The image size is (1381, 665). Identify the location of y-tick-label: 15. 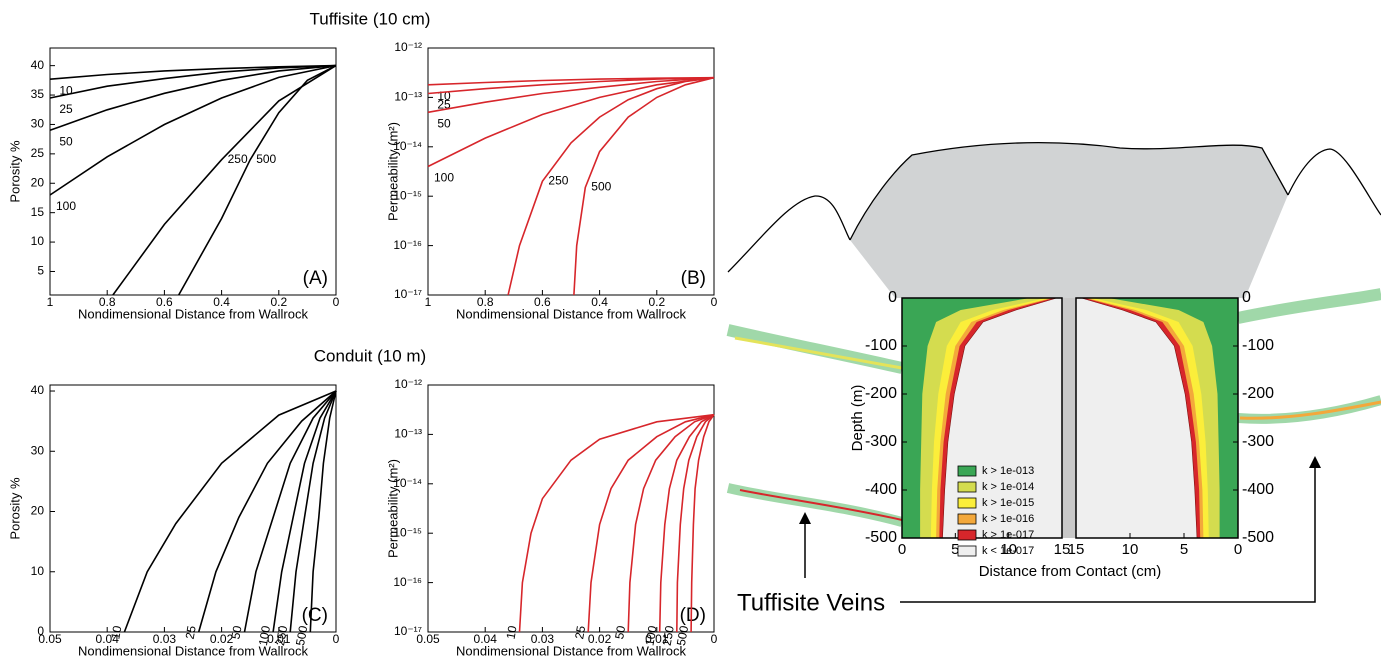
(38, 212).